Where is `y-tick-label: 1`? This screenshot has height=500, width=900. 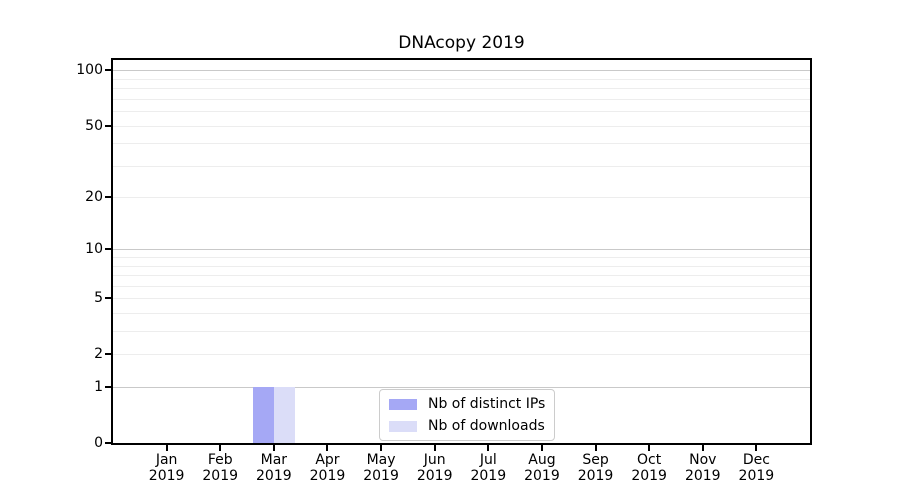 y-tick-label: 1 is located at coordinates (98, 387).